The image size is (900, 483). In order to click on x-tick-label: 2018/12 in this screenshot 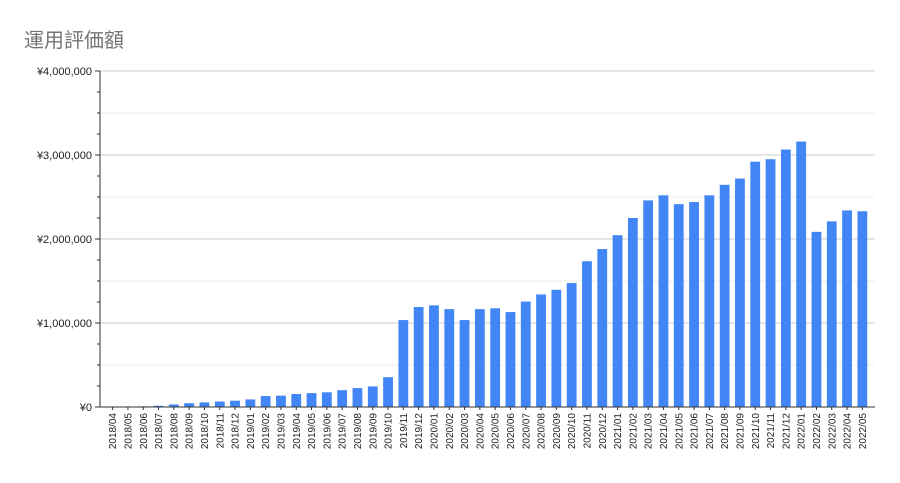, I will do `click(236, 431)`.